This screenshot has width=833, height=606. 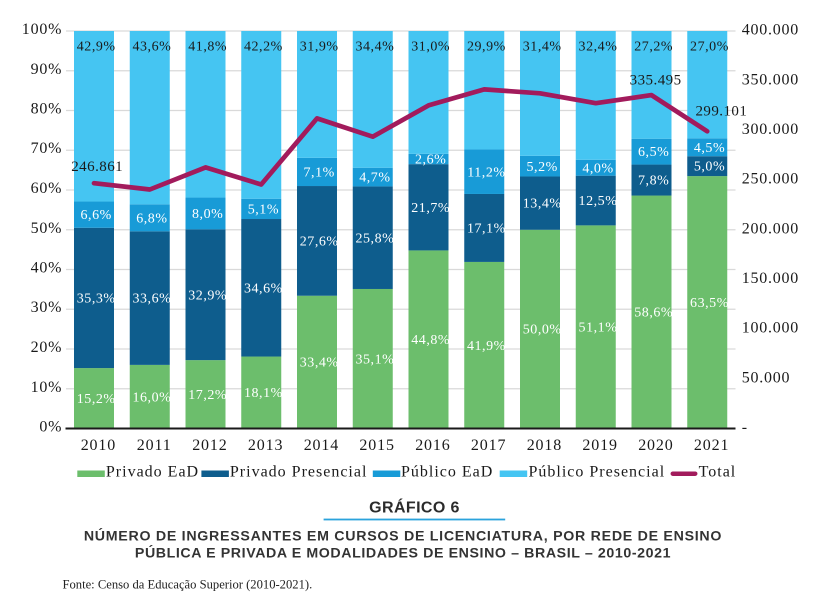 I want to click on svg-text: 30%, so click(x=47, y=307).